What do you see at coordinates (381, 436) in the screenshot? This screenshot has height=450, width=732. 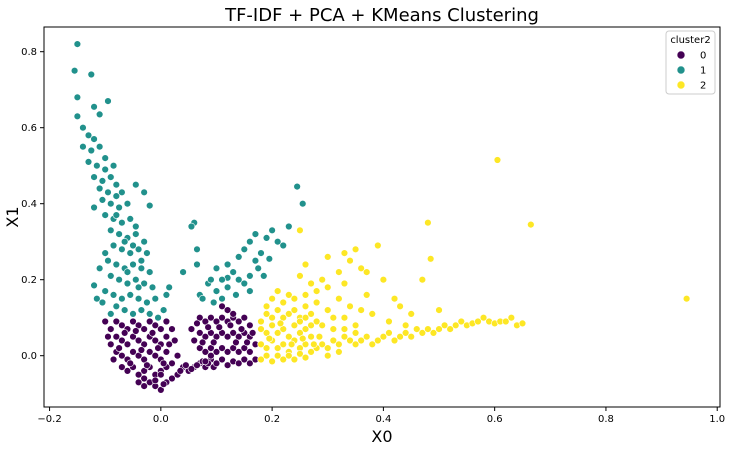 I see `x-axis-title: X0` at bounding box center [381, 436].